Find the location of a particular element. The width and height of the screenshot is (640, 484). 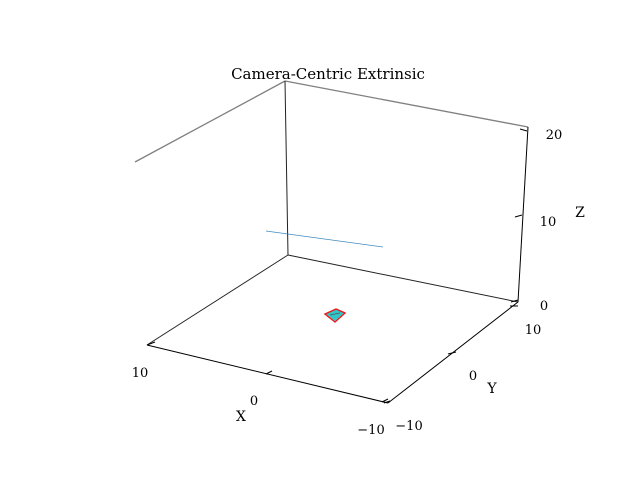

calibration-board-inner-edge is located at coordinates (335, 314).